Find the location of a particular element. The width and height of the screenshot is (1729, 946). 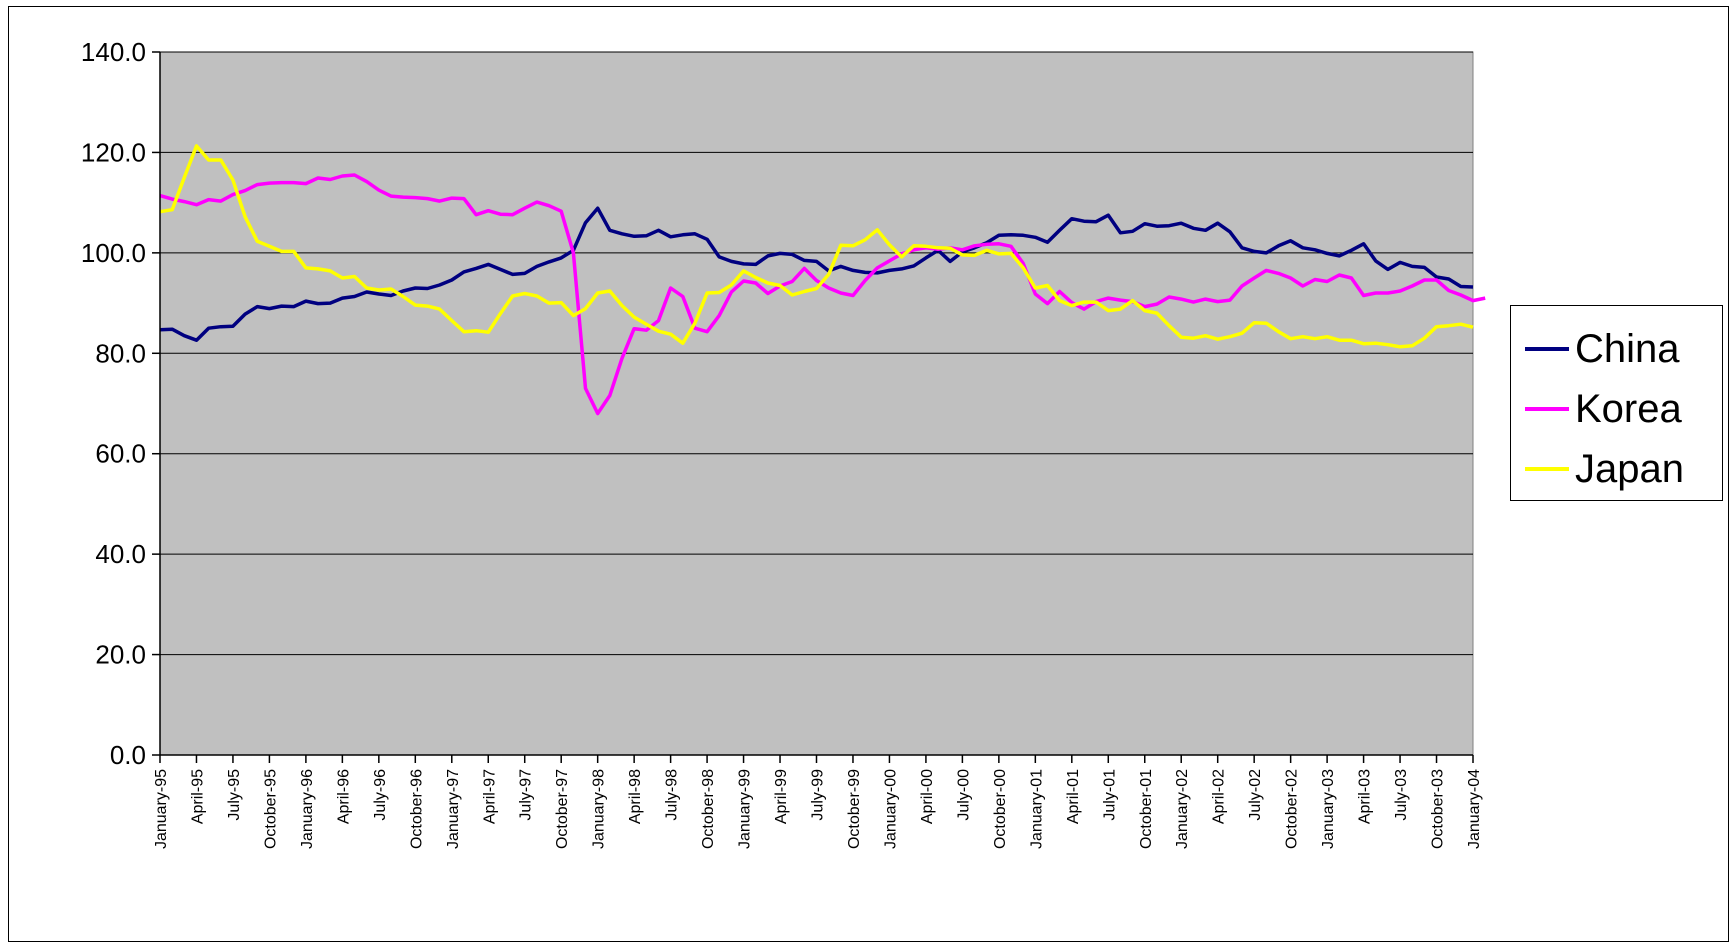

x-tick-label: October-96 is located at coordinates (416, 809).